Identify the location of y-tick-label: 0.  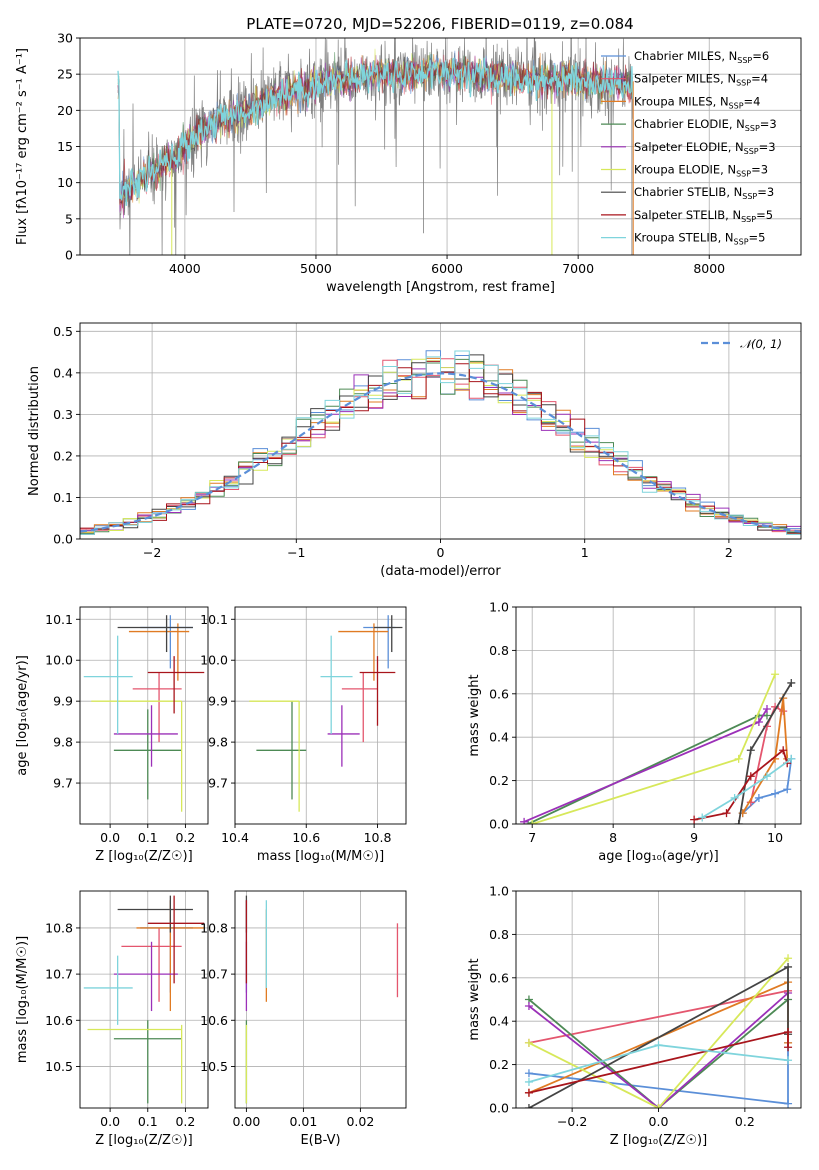
(69, 255).